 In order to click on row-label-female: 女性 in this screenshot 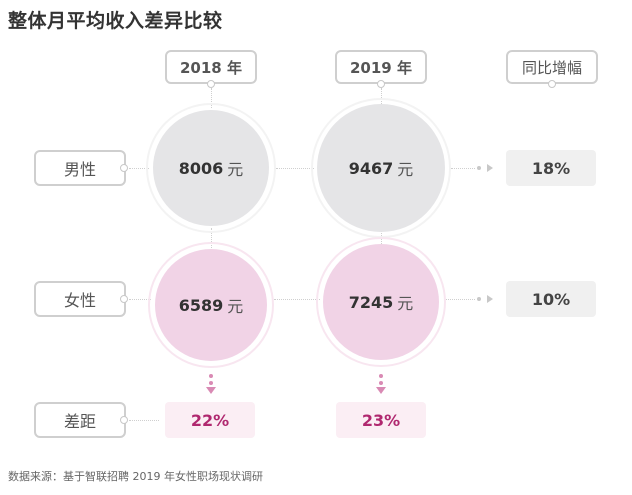, I will do `click(80, 299)`.